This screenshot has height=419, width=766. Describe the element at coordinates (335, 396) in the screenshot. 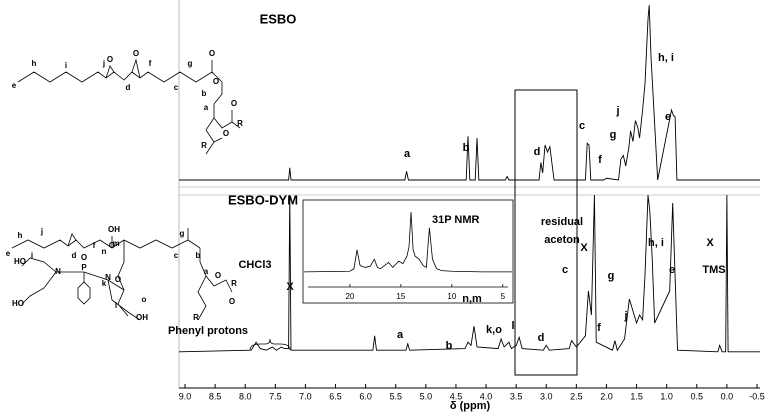

I see `x-tick-label: 6.5` at that location.